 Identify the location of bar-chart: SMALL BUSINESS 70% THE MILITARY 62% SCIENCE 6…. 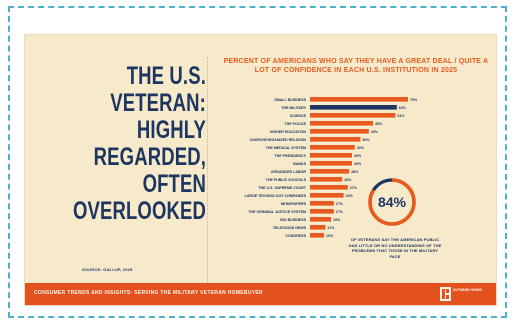
(331, 167).